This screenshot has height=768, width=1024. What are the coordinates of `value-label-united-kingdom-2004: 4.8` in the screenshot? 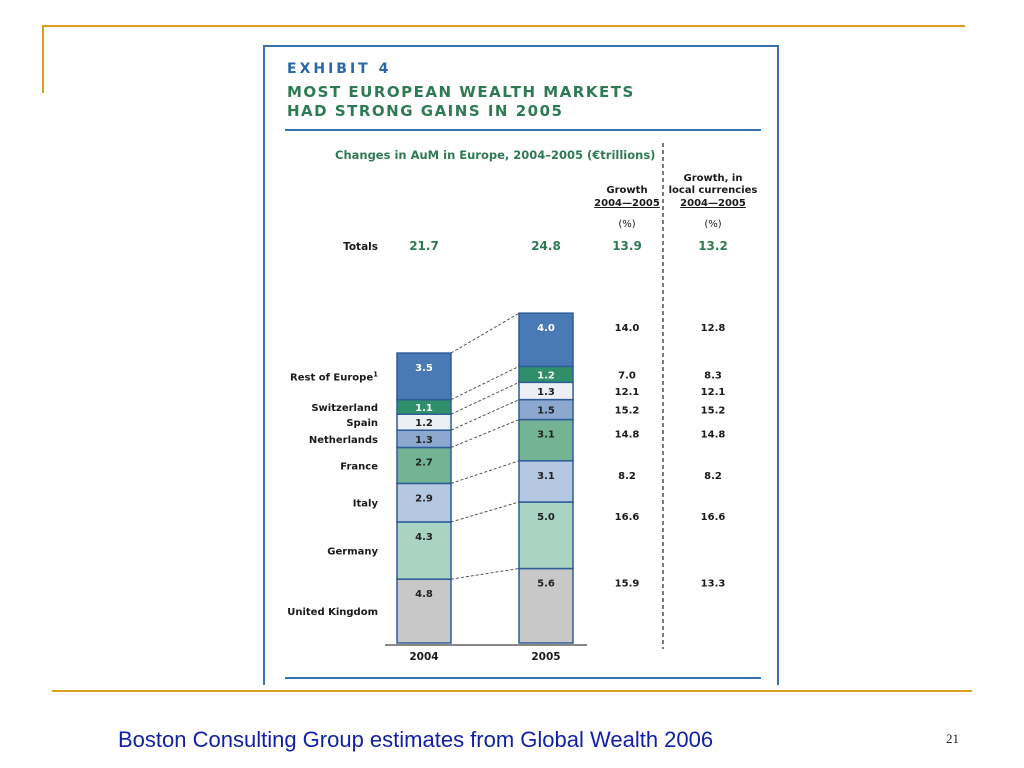 It's located at (424, 594).